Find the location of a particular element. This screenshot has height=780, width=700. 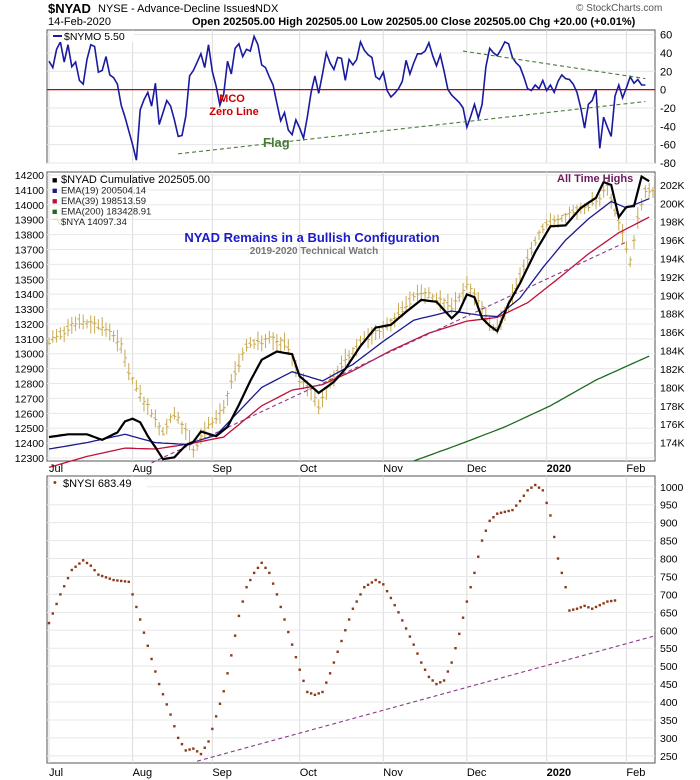

nymo-line is located at coordinates (347, 97).